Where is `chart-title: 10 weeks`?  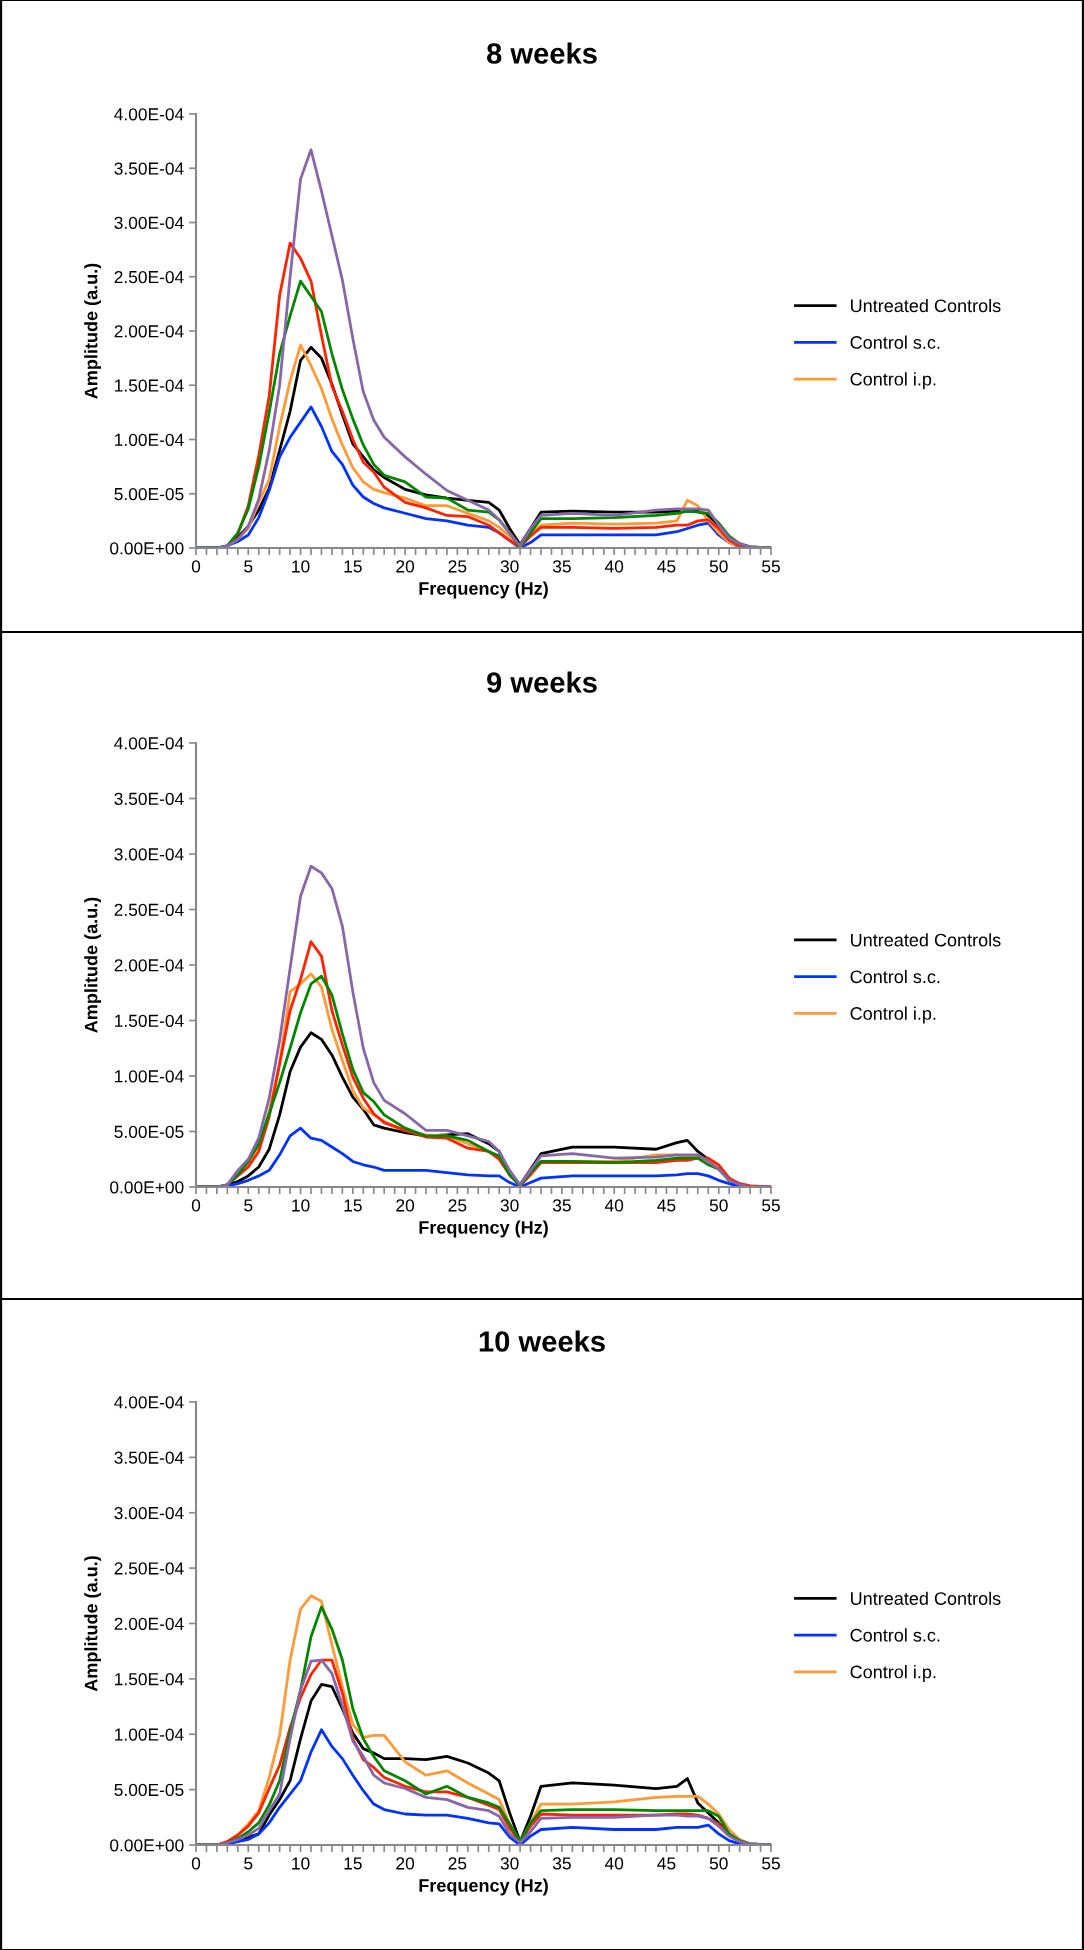
chart-title: 10 weeks is located at coordinates (542, 1341).